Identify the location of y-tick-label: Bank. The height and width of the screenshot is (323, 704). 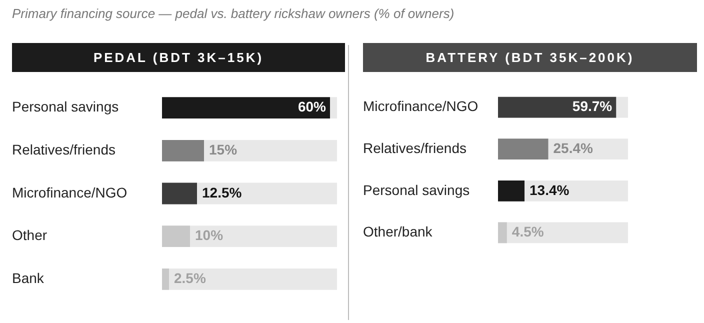
(28, 278).